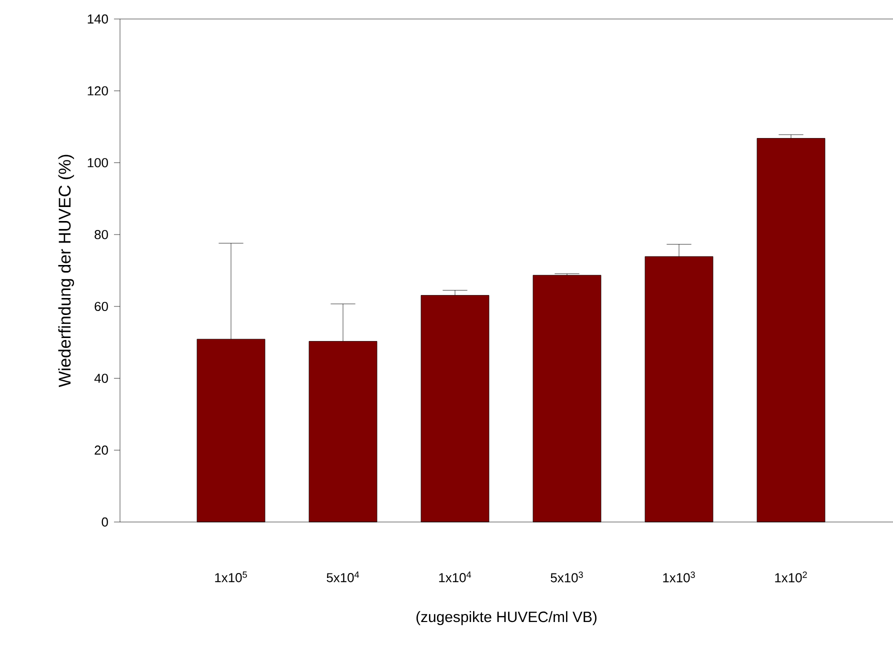 This screenshot has width=893, height=660. Describe the element at coordinates (101, 307) in the screenshot. I see `y-tick-label: 60` at that location.